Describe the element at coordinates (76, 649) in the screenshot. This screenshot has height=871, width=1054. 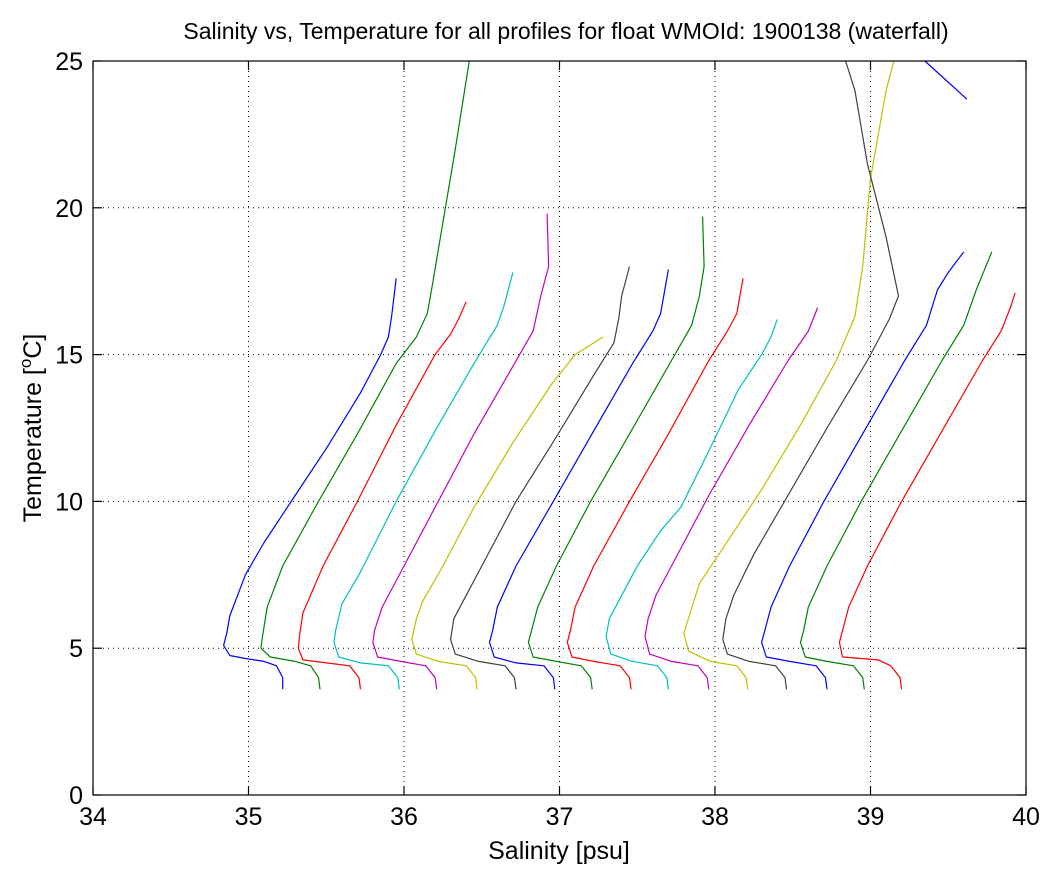
I see `y-tick-label: 5` at that location.